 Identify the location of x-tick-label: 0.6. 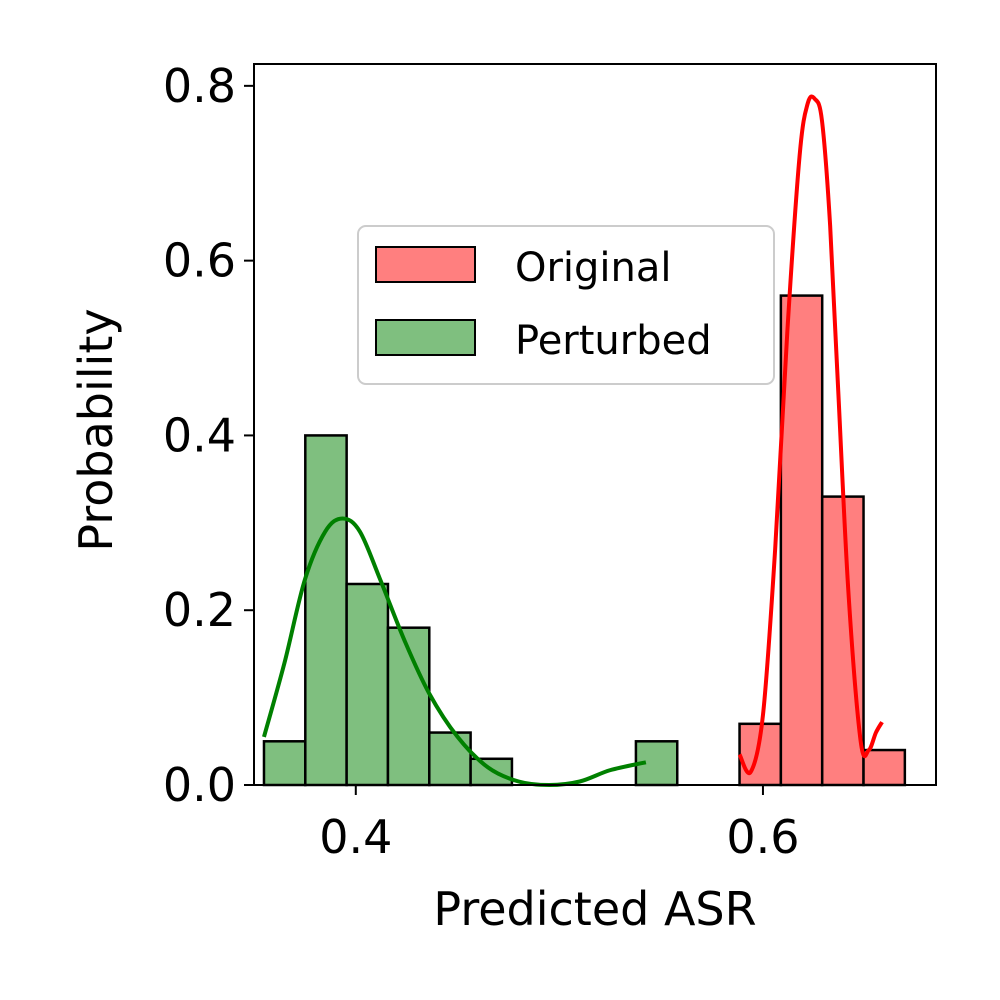
(762, 837).